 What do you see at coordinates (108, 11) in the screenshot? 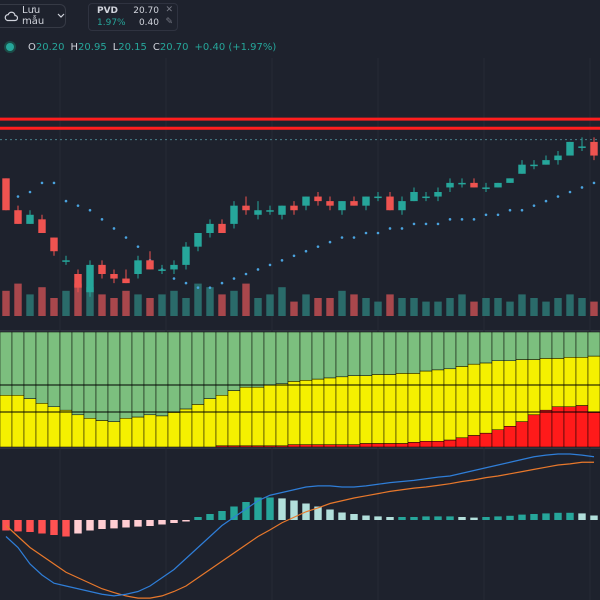
I see `symbol-ticker: PVD` at bounding box center [108, 11].